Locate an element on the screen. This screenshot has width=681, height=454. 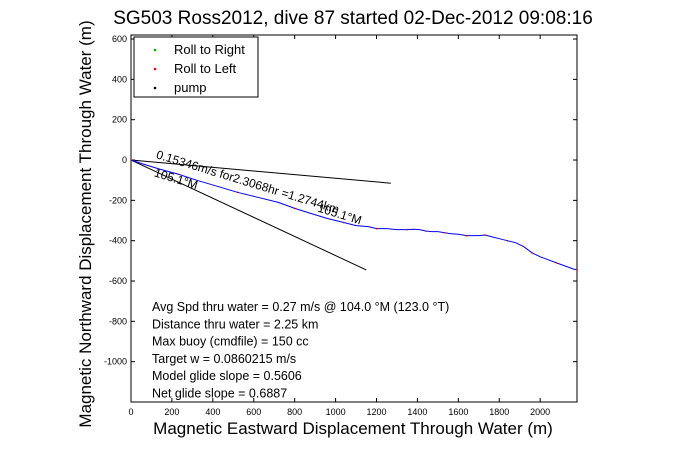
y-tick-label: -1000 is located at coordinates (115, 362).